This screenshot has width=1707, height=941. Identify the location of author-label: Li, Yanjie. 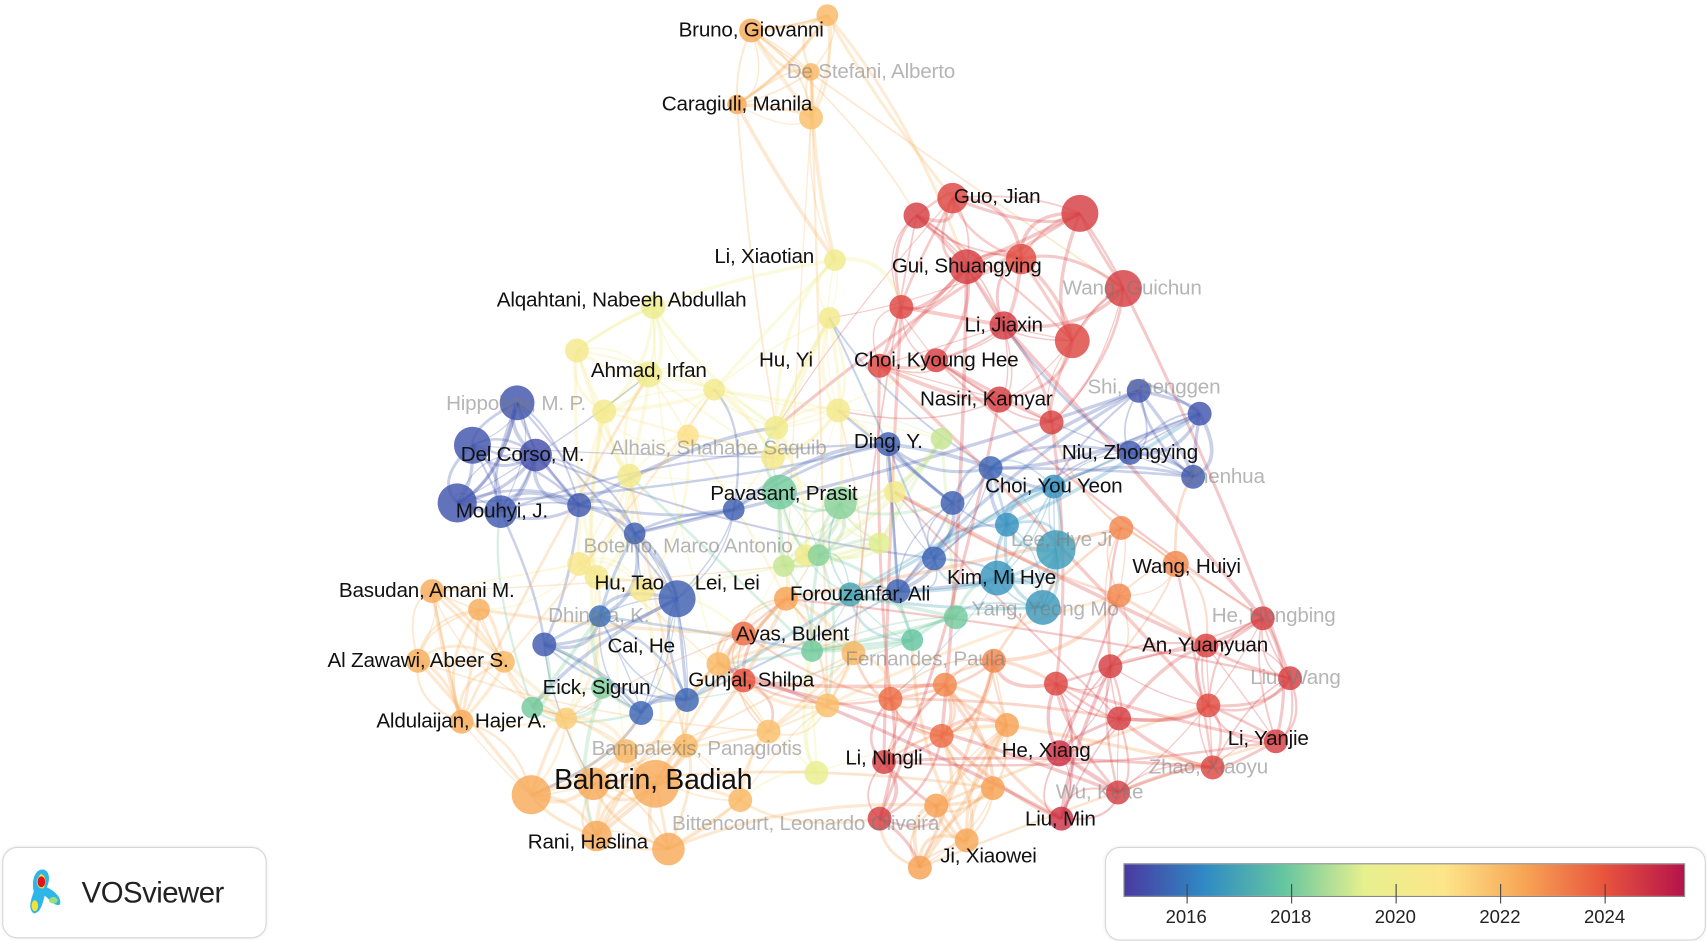
(1268, 739).